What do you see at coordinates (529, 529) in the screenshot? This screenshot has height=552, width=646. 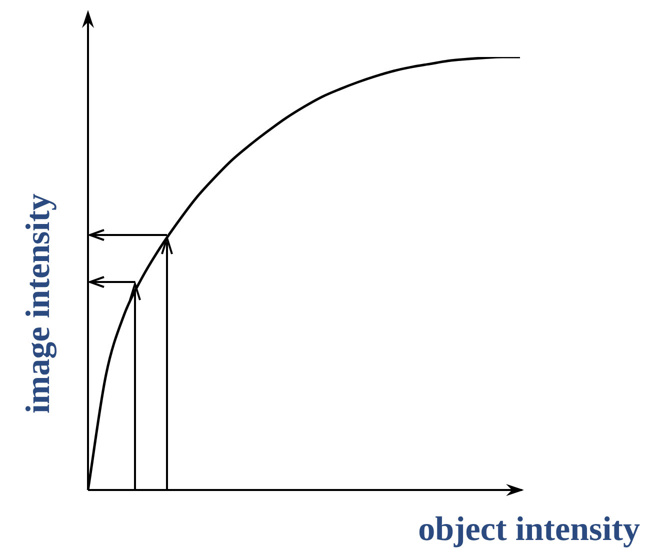 I see `x-axis-title: object intensity` at bounding box center [529, 529].